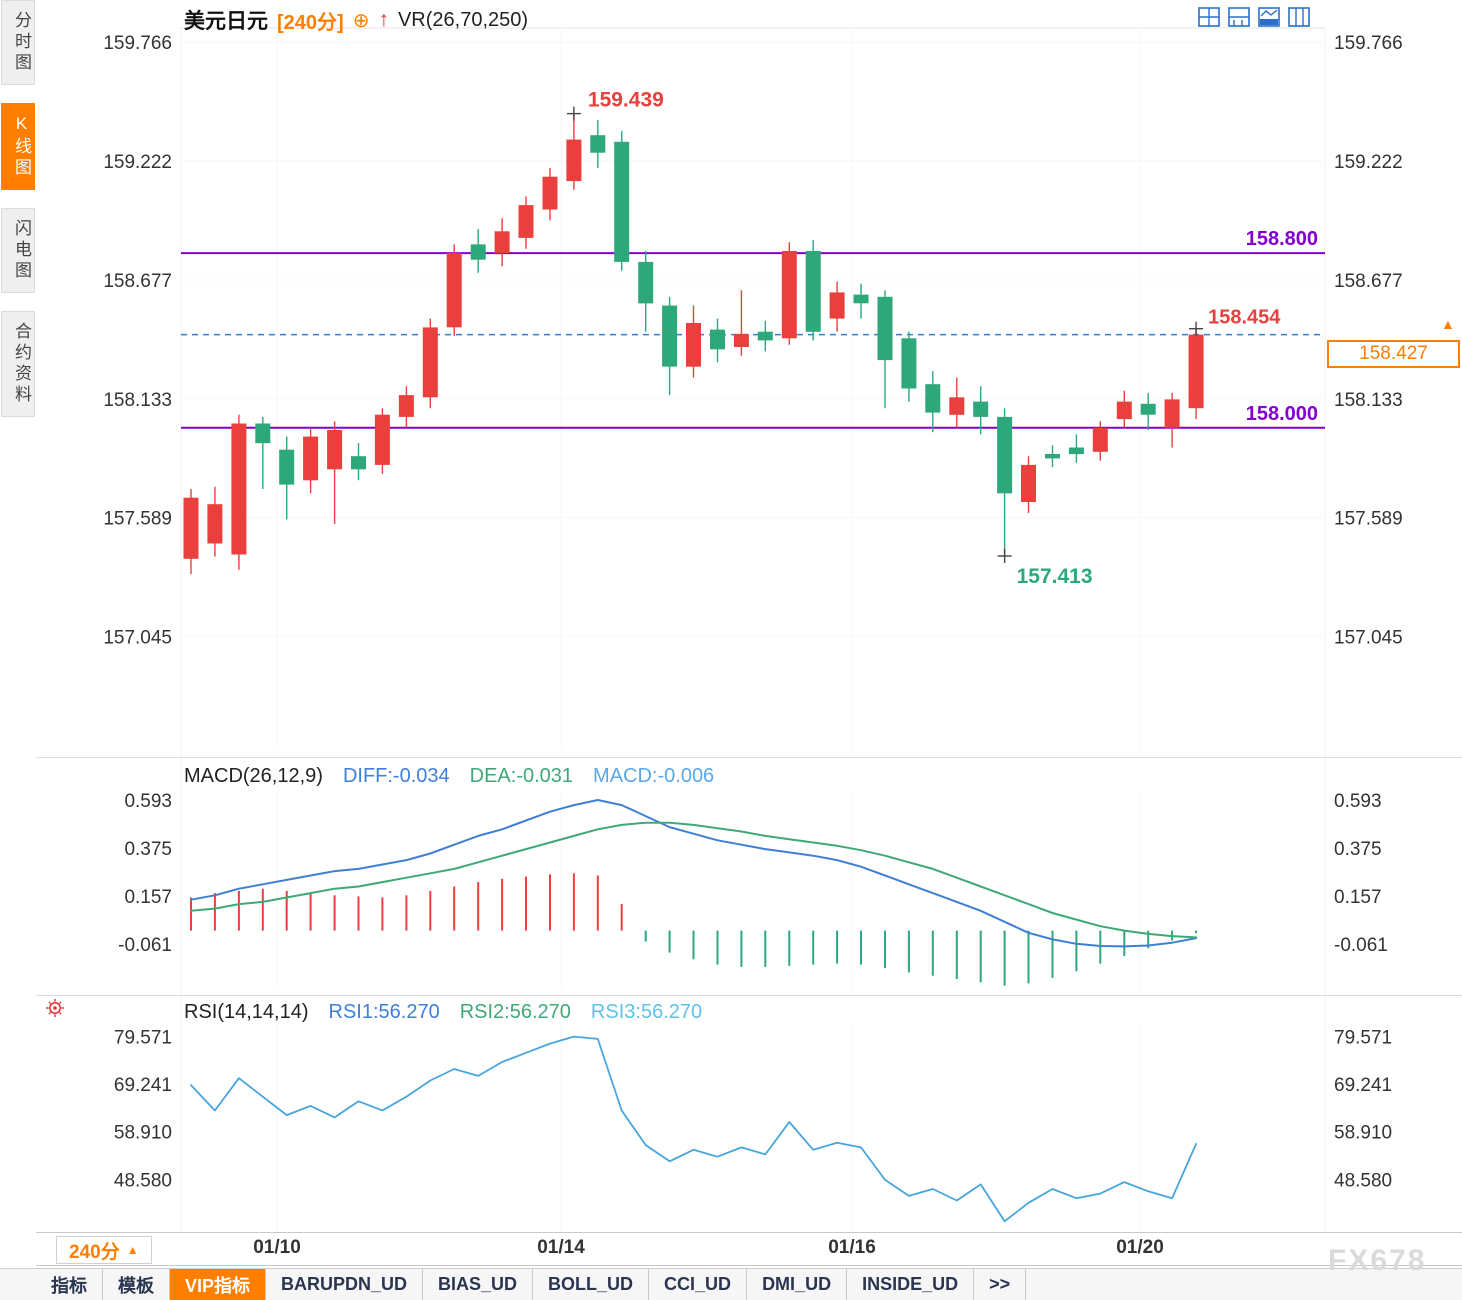 Image resolution: width=1462 pixels, height=1300 pixels. I want to click on main-sub-chart-layout-icon, so click(1269, 17).